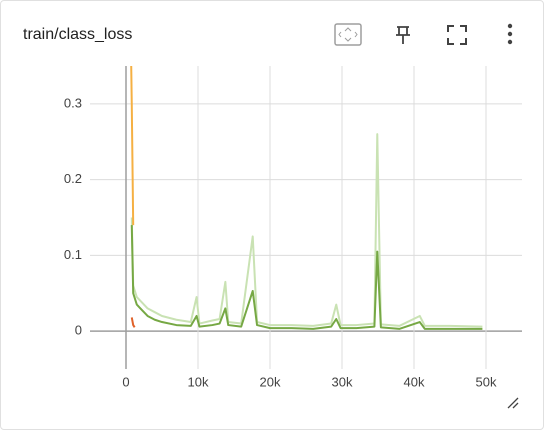 The image size is (544, 430). I want to click on y-tick-label: 0, so click(78, 330).